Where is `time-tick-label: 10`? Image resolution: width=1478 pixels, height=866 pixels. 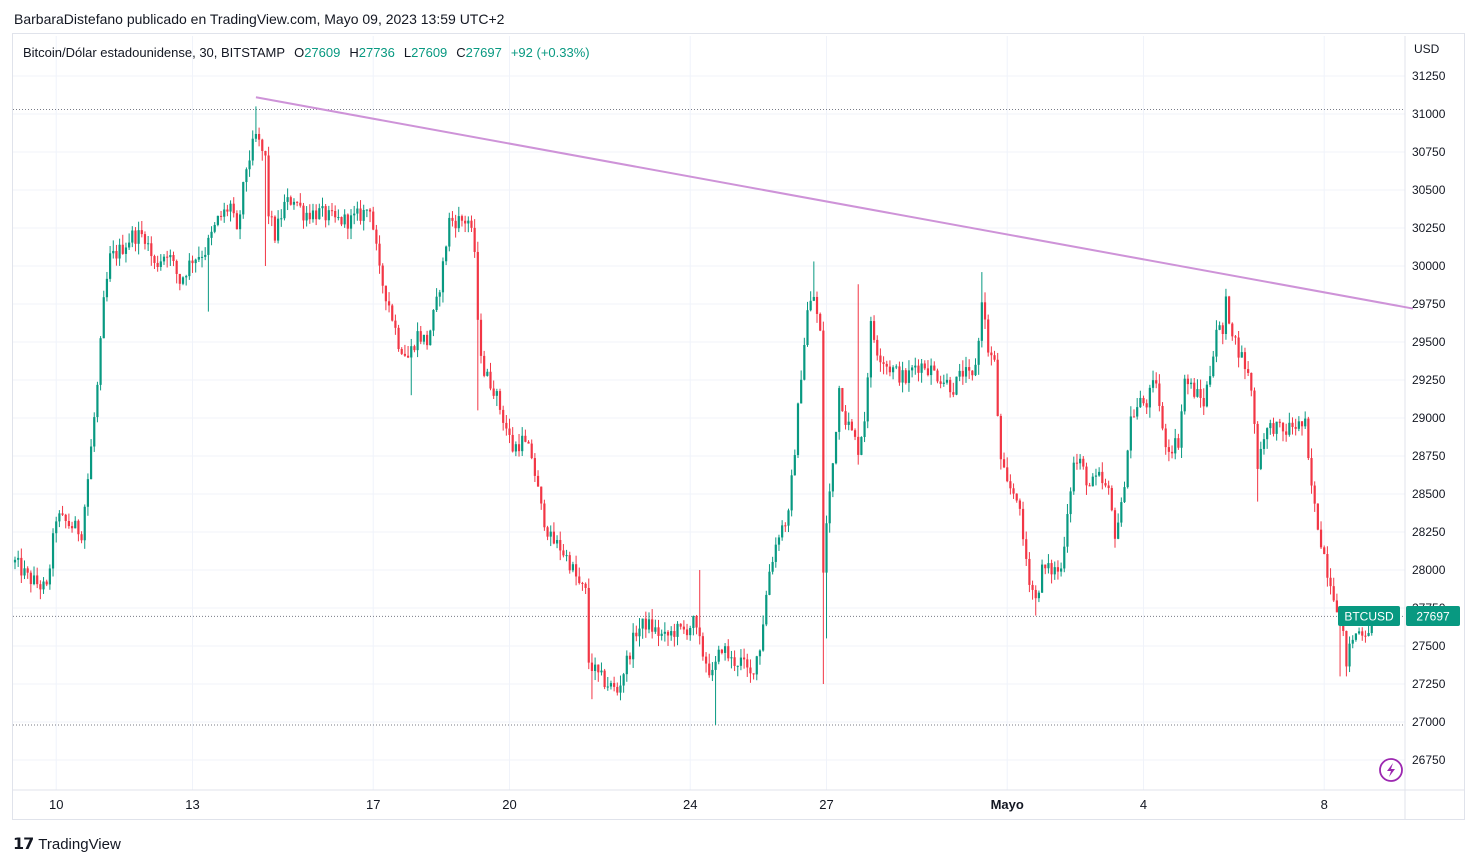
time-tick-label: 10 is located at coordinates (56, 804).